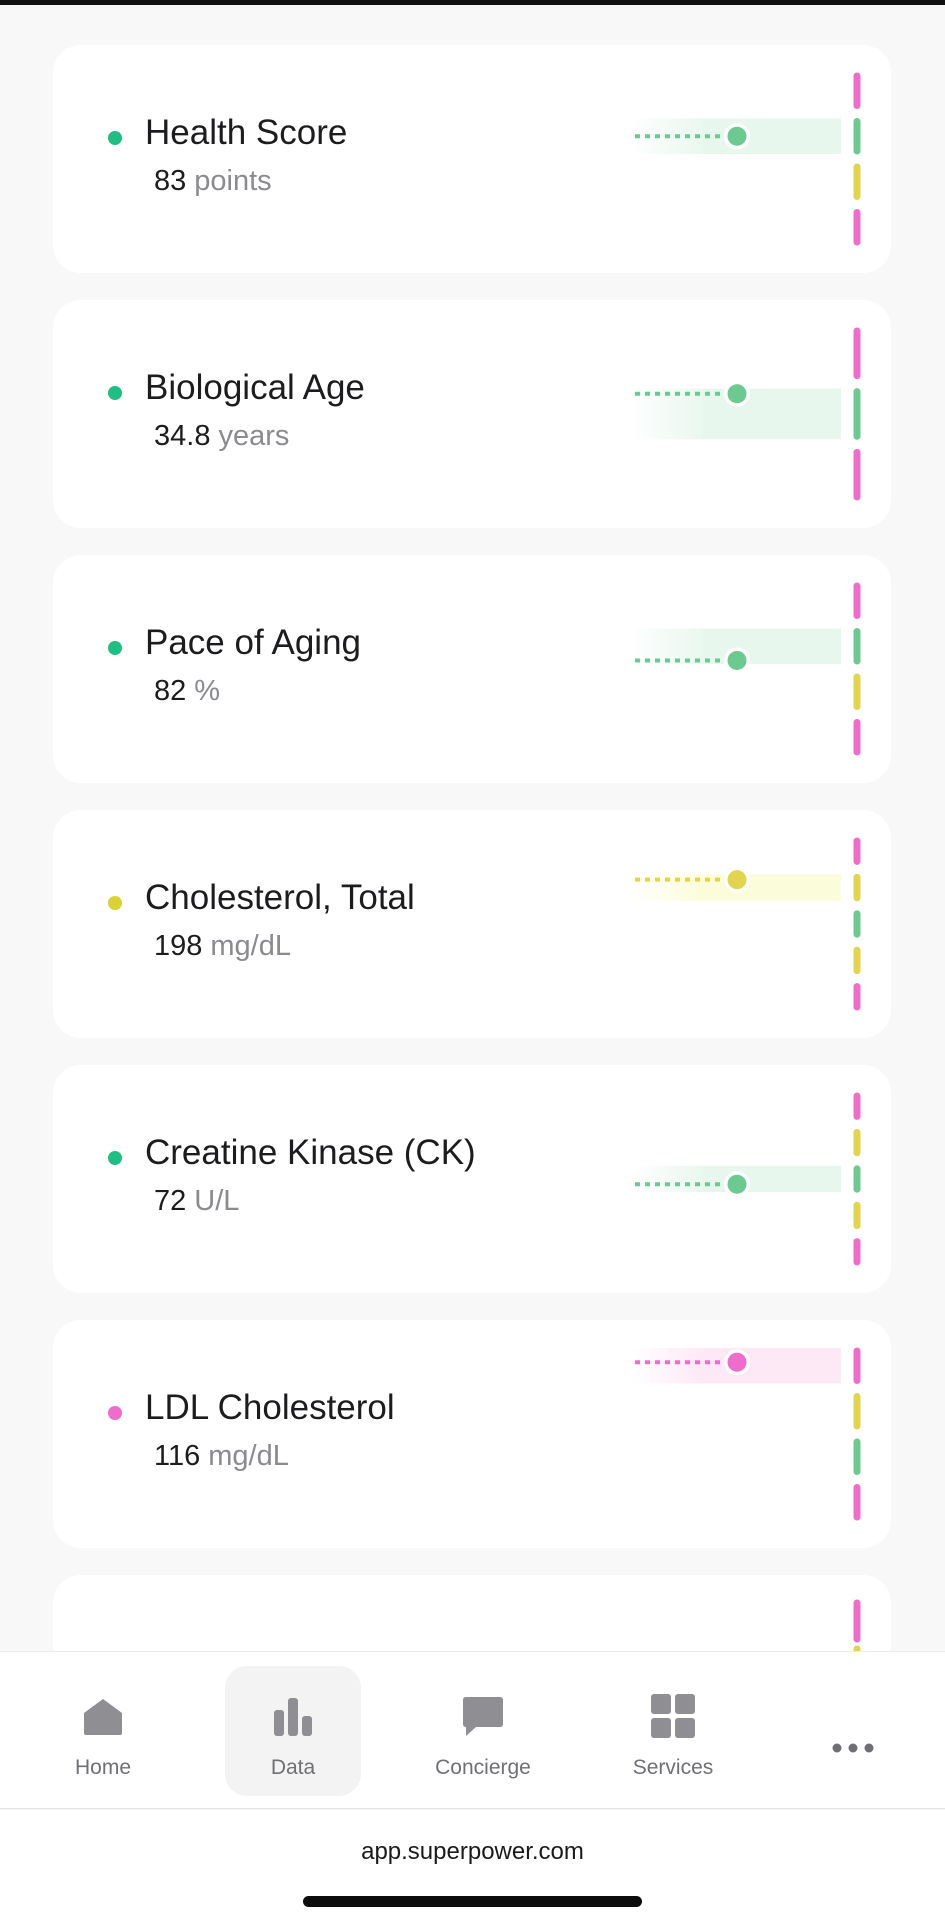  I want to click on metric-card: Creatine Kinase (CK) 72 U/L, so click(472, 1179).